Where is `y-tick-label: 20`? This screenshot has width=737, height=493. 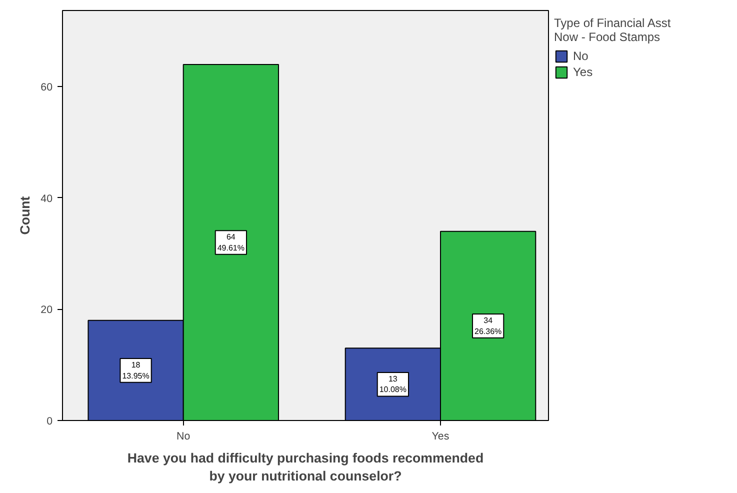 y-tick-label: 20 is located at coordinates (46, 310).